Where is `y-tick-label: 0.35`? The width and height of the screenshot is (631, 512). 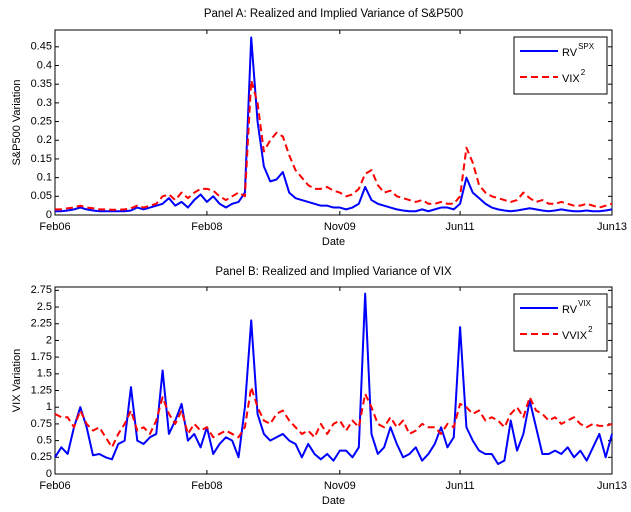
y-tick-label: 0.35 is located at coordinates (41, 84).